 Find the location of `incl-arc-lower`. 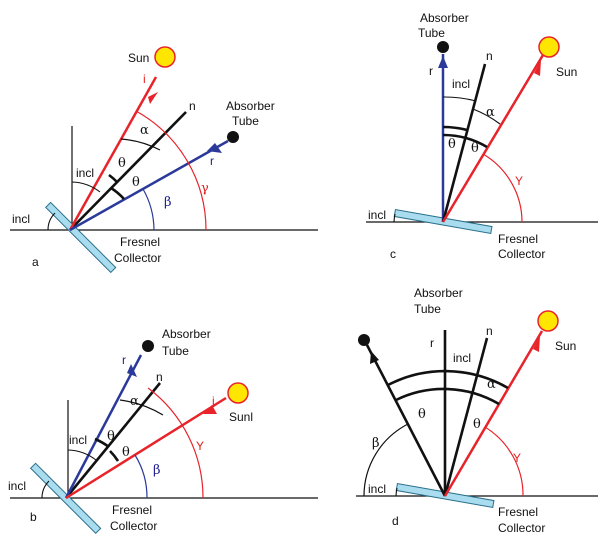

incl-arc-lower is located at coordinates (396, 492).